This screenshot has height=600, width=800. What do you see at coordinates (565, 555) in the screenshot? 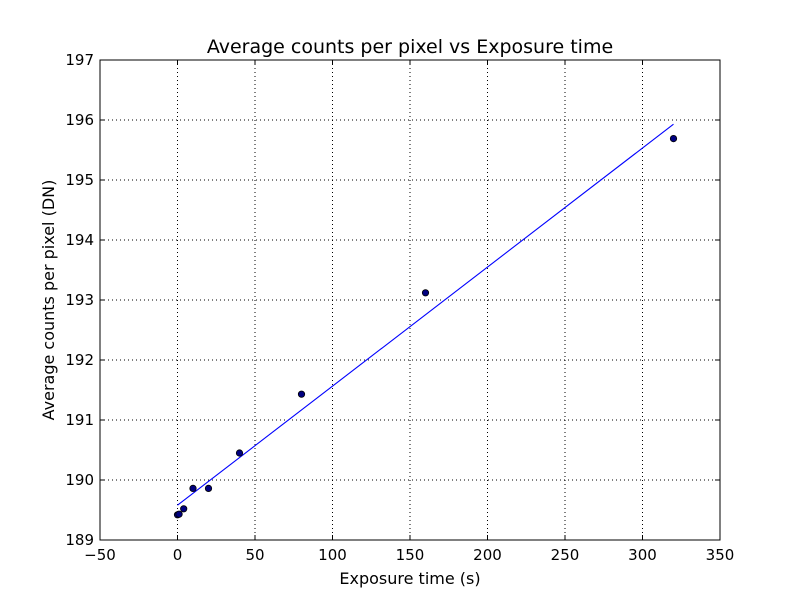
I see `x-tick-label: 250` at bounding box center [565, 555].